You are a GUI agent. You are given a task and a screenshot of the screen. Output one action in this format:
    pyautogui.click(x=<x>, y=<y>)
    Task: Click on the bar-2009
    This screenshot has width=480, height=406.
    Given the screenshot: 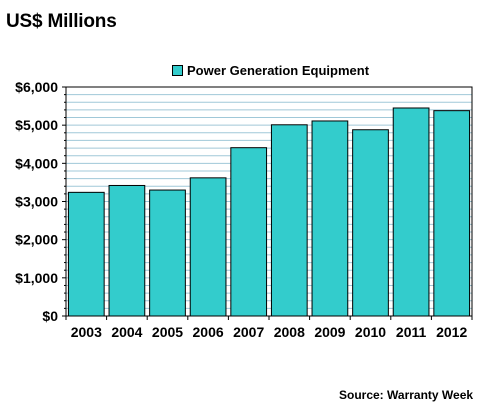 What is the action you would take?
    pyautogui.click(x=330, y=218)
    